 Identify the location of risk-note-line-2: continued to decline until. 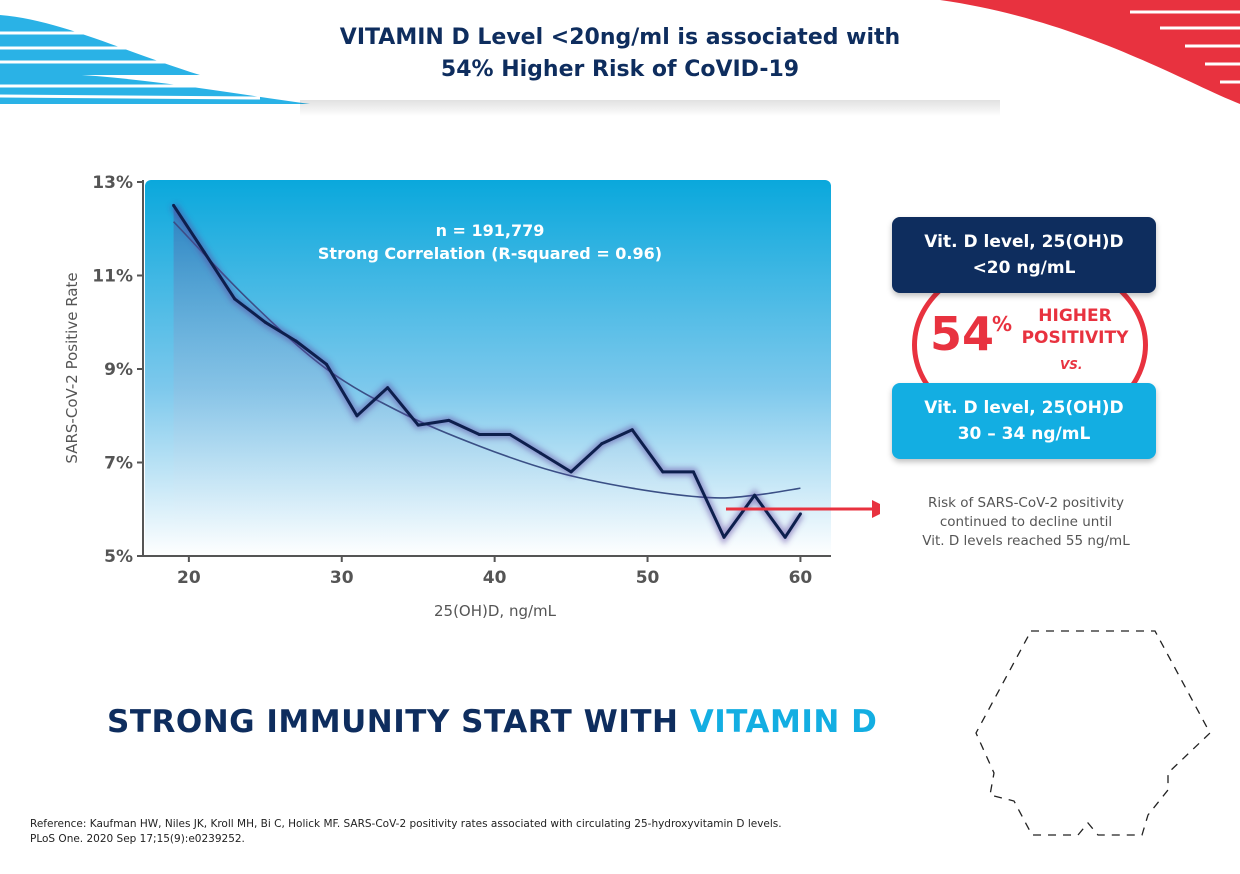
(1026, 522).